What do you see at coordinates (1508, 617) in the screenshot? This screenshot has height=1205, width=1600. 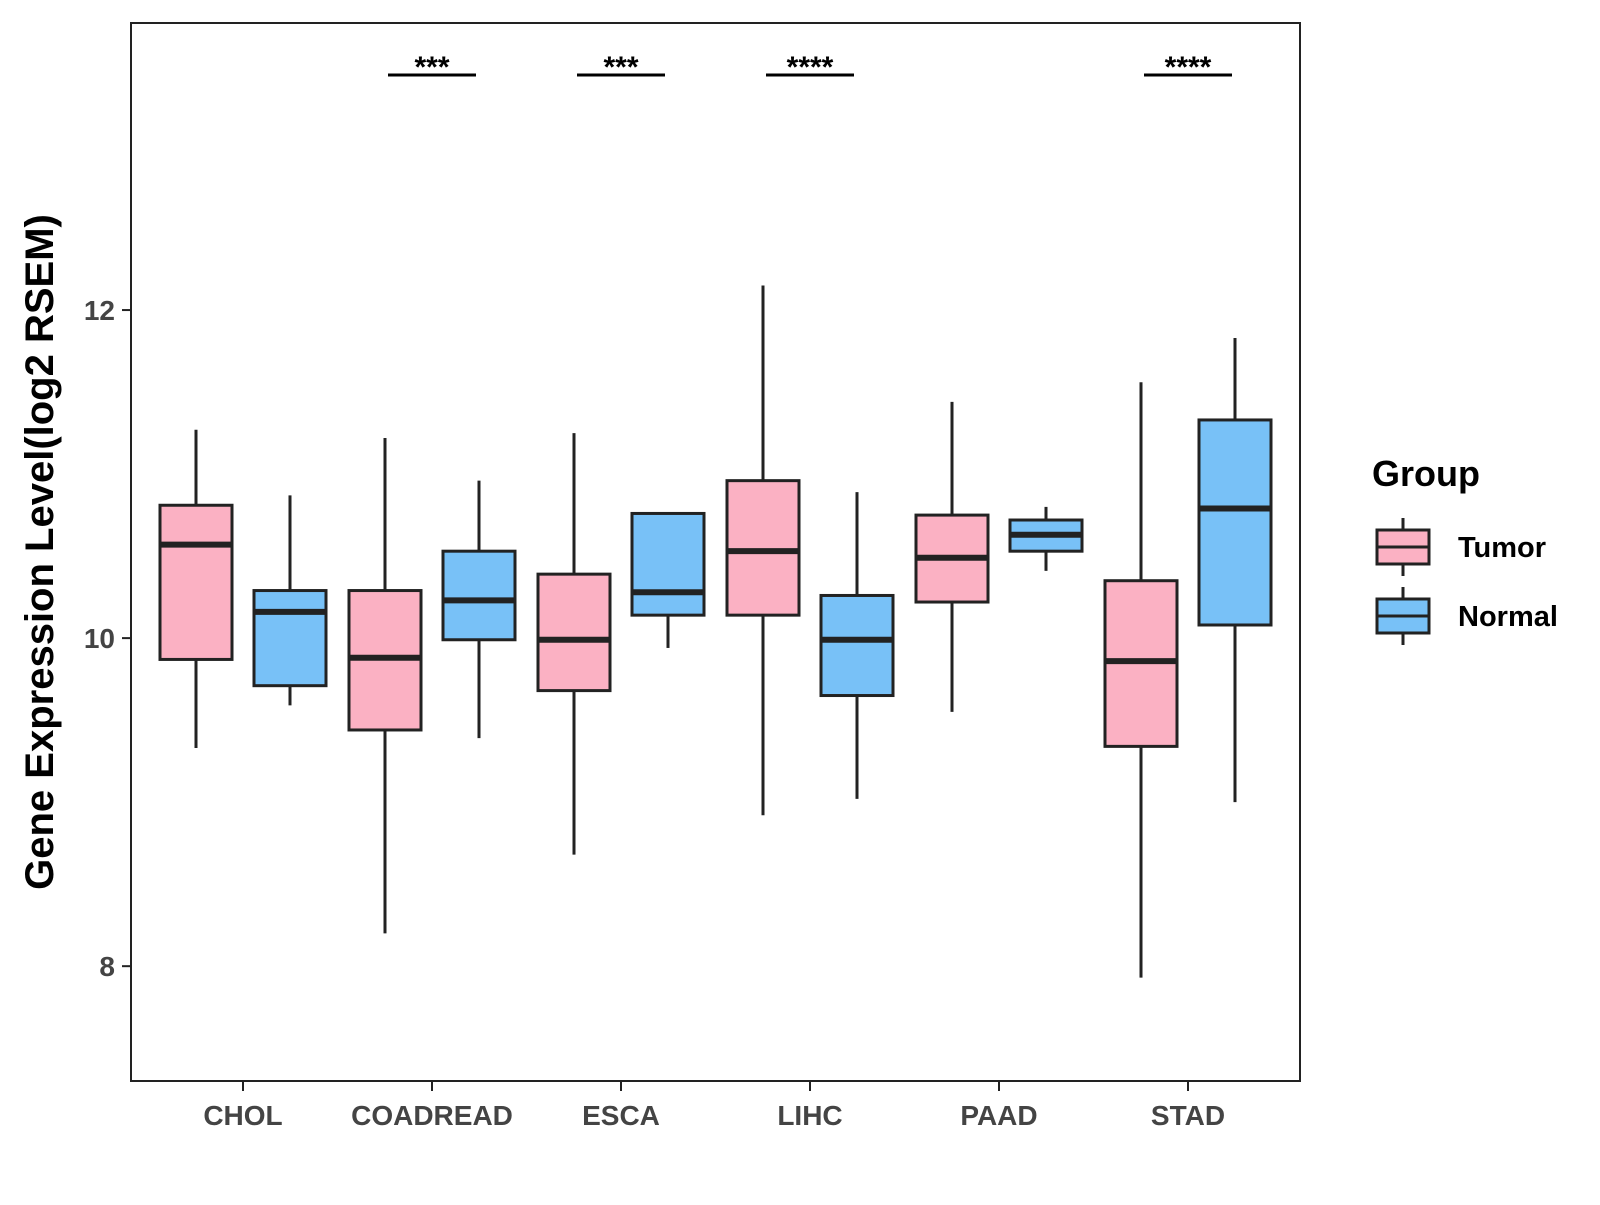 I see `legend-label-normal: Normal` at bounding box center [1508, 617].